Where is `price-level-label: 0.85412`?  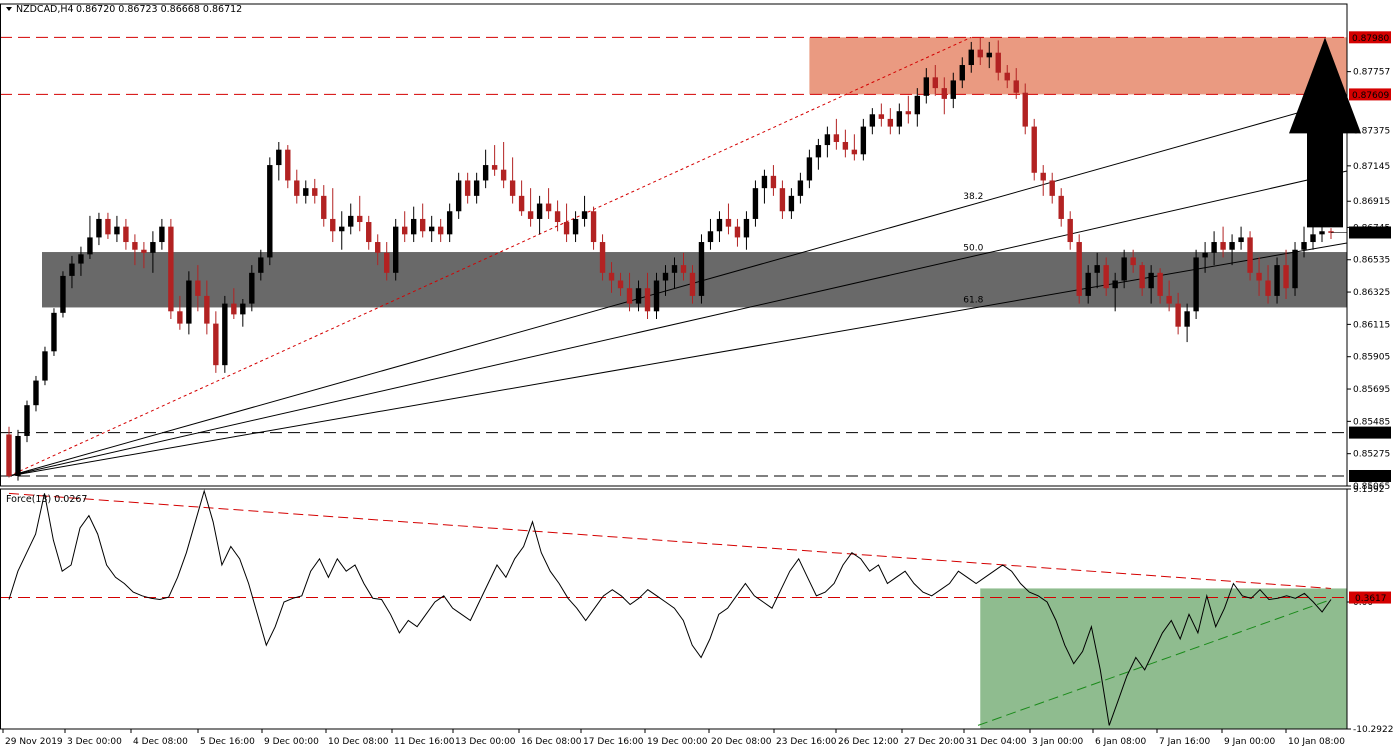 price-level-label: 0.85412 is located at coordinates (1370, 434).